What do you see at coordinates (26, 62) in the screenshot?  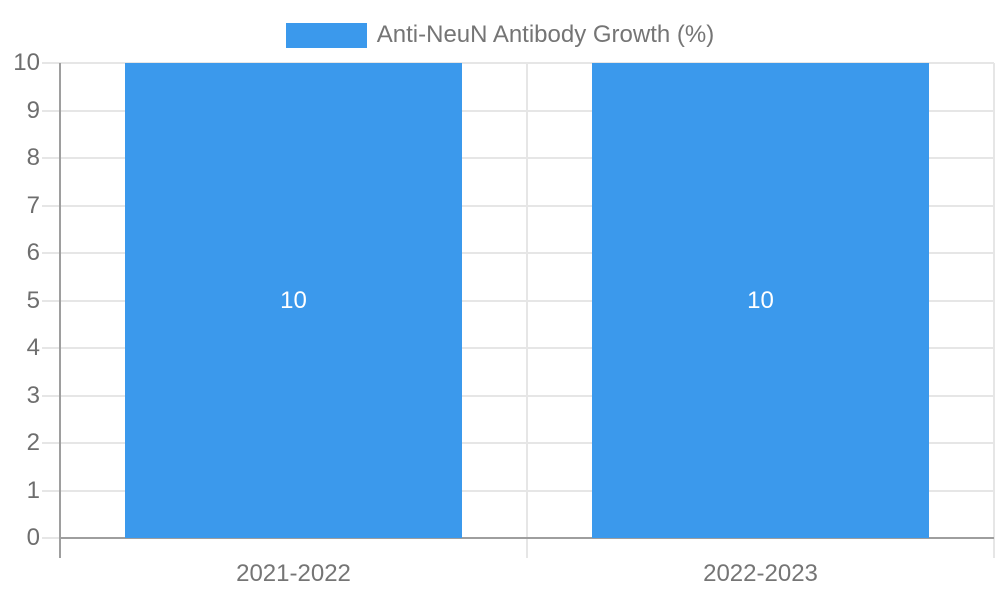 I see `y-tick-label: 10` at bounding box center [26, 62].